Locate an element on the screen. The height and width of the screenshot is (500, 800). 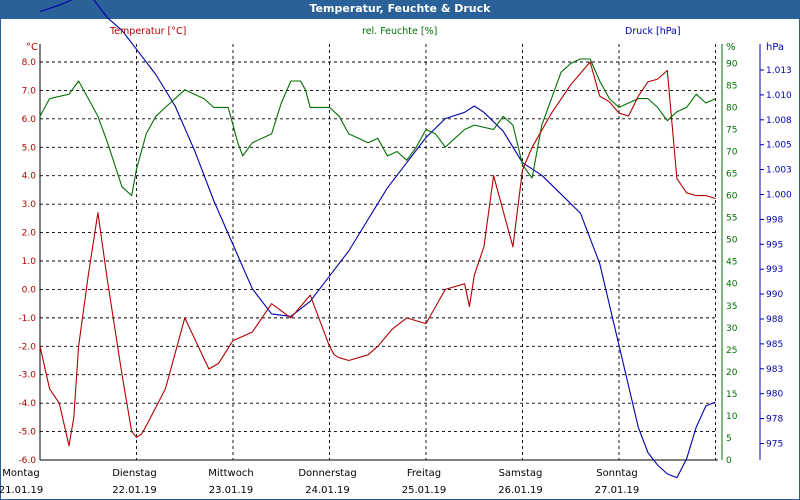
pressure-tick-label: 1.005 is located at coordinates (779, 146).